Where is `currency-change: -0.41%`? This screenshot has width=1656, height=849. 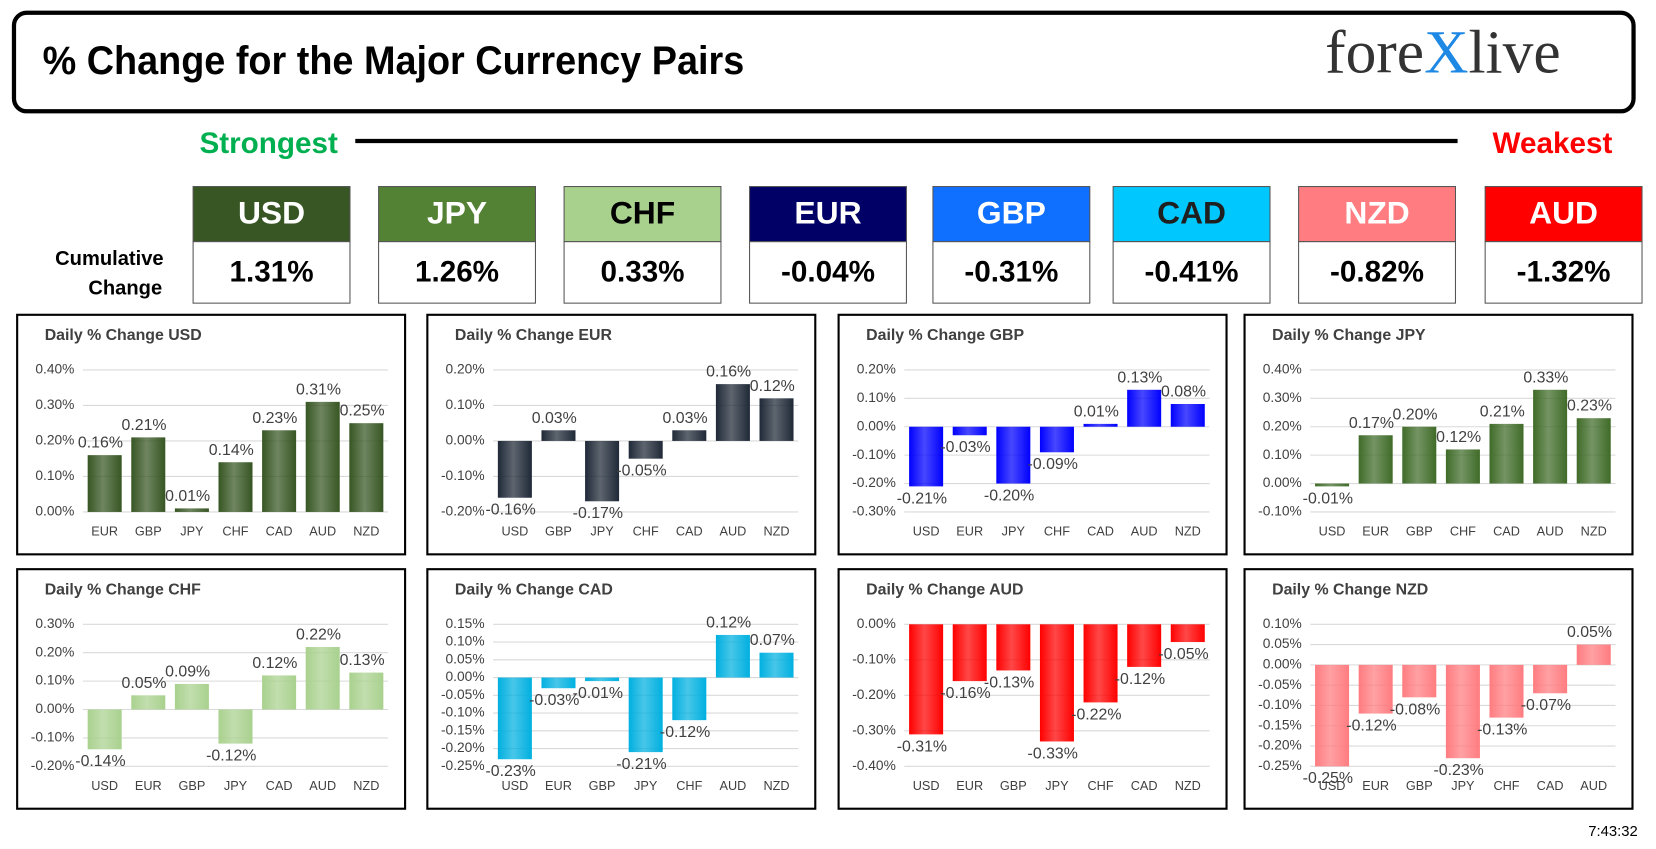
currency-change: -0.41% is located at coordinates (1192, 271).